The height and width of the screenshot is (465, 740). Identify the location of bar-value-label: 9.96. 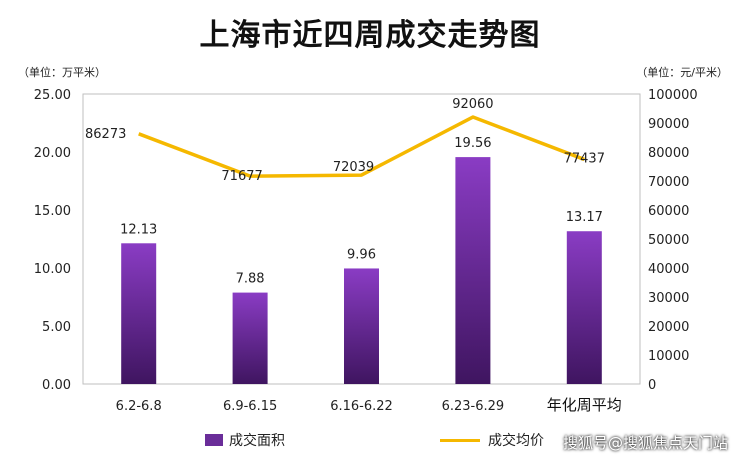
(361, 254).